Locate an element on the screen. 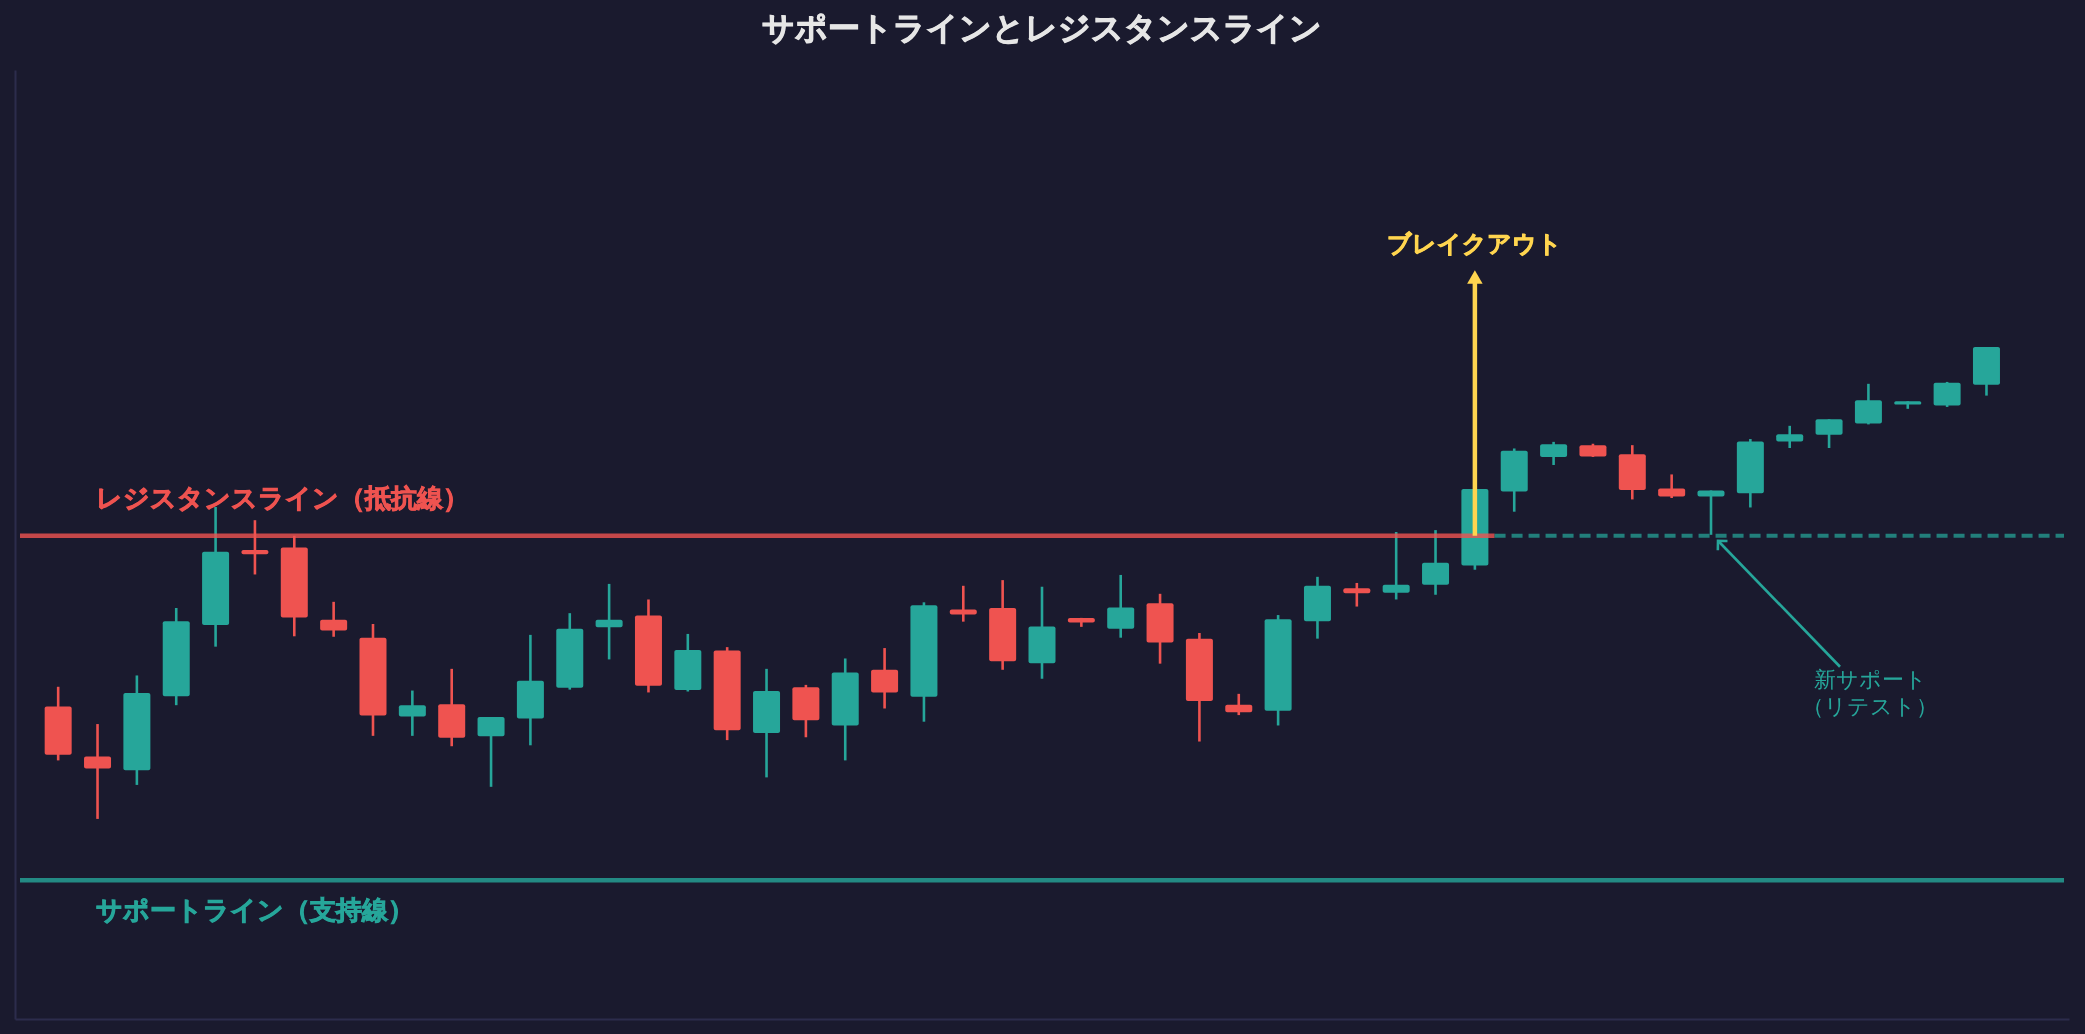  ref-line-label: レジスタンスライン（抵抗線） is located at coordinates (282, 497).